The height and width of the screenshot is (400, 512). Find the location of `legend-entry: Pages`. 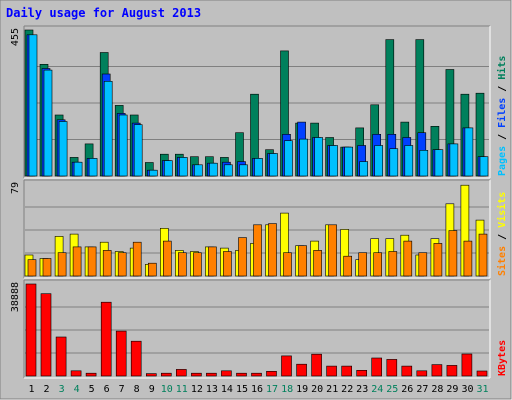

legend-entry: Pages is located at coordinates (502, 161).